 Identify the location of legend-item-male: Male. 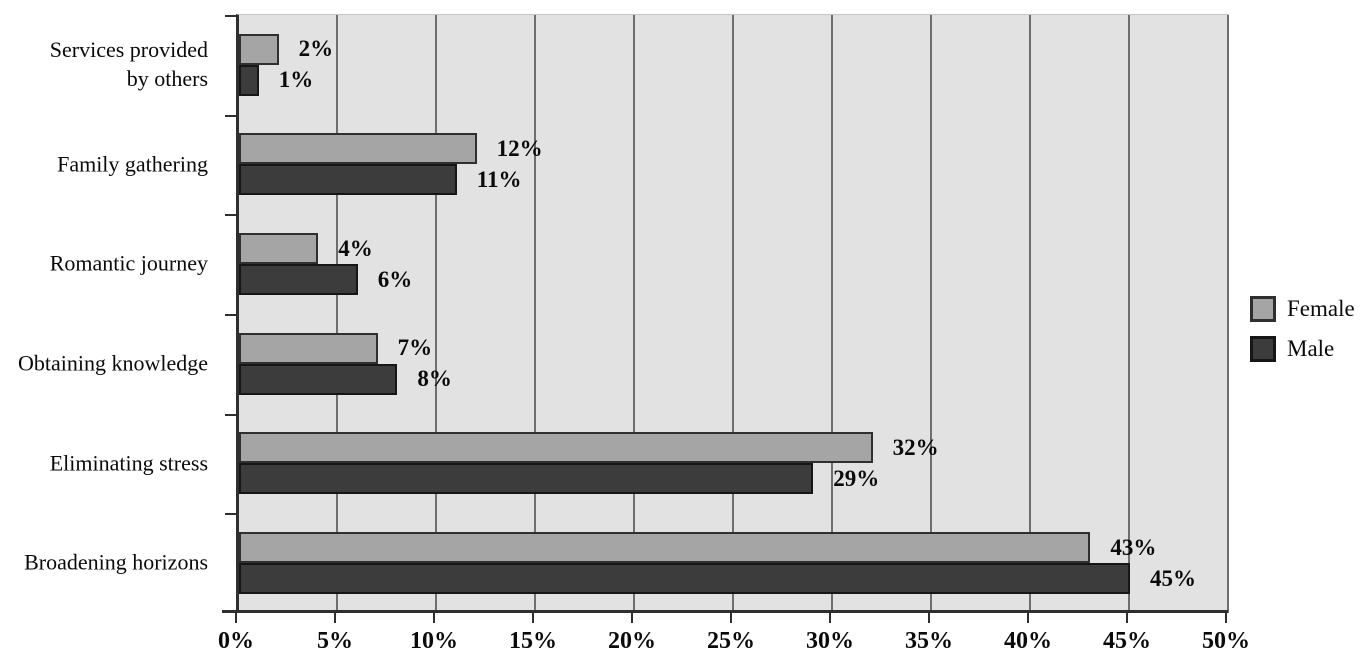
(1302, 349).